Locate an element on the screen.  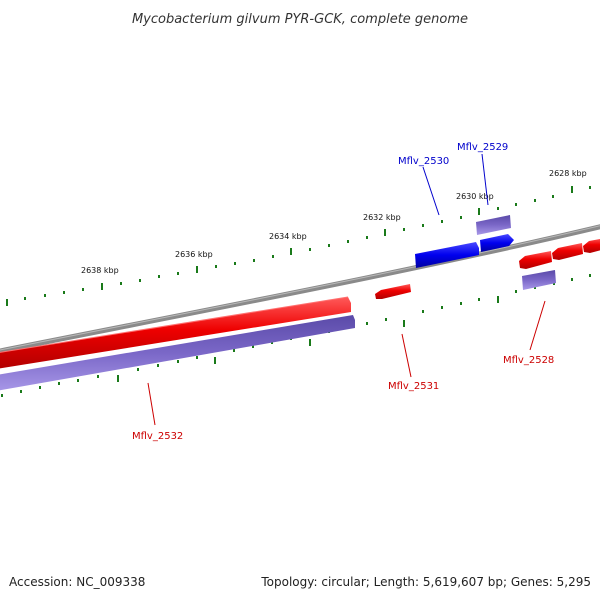
scale-label-2634: 2634 kbp is located at coordinates (288, 236).